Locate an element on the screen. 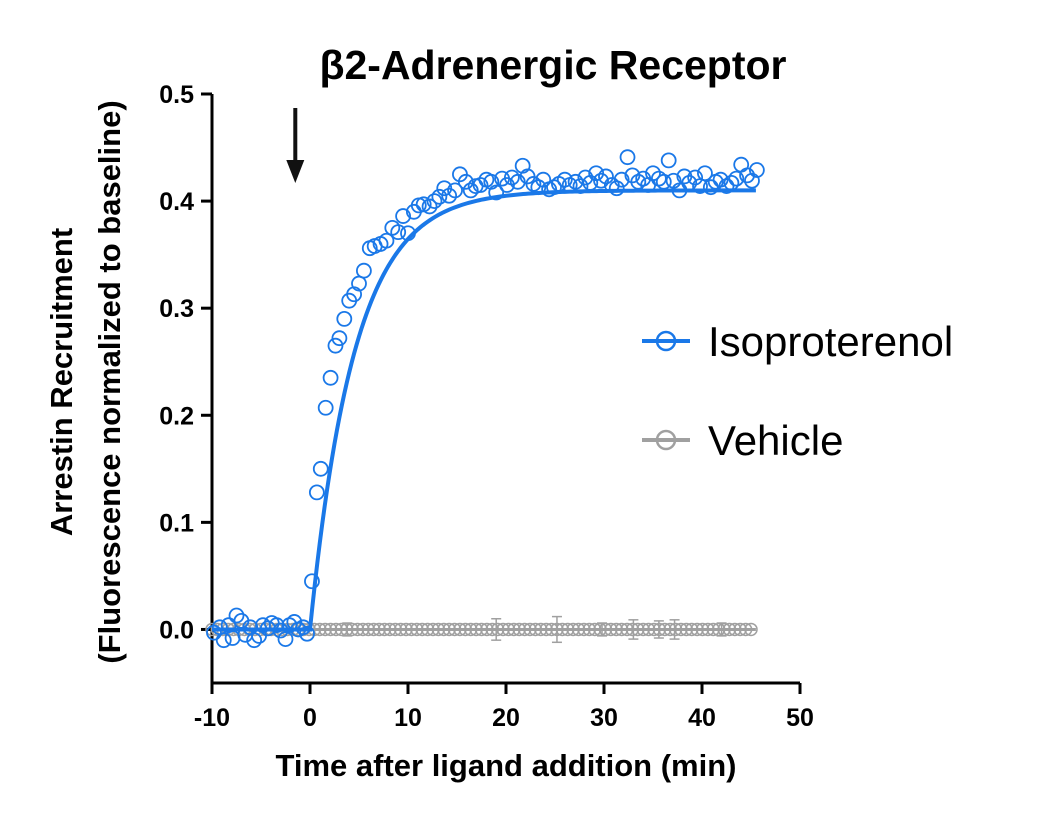 The height and width of the screenshot is (834, 1043). arrow-down-icon is located at coordinates (295, 171).